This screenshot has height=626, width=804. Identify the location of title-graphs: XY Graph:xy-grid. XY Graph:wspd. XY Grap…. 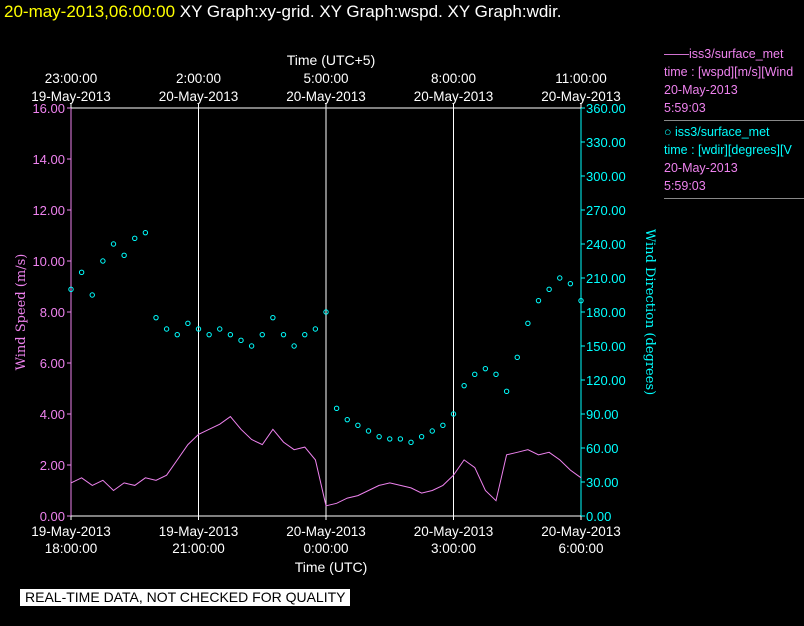
(370, 11).